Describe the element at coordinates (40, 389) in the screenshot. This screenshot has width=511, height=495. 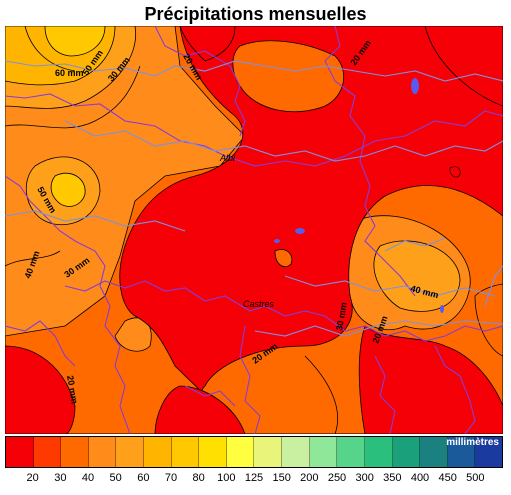
I see `zone-20mm-sw` at that location.